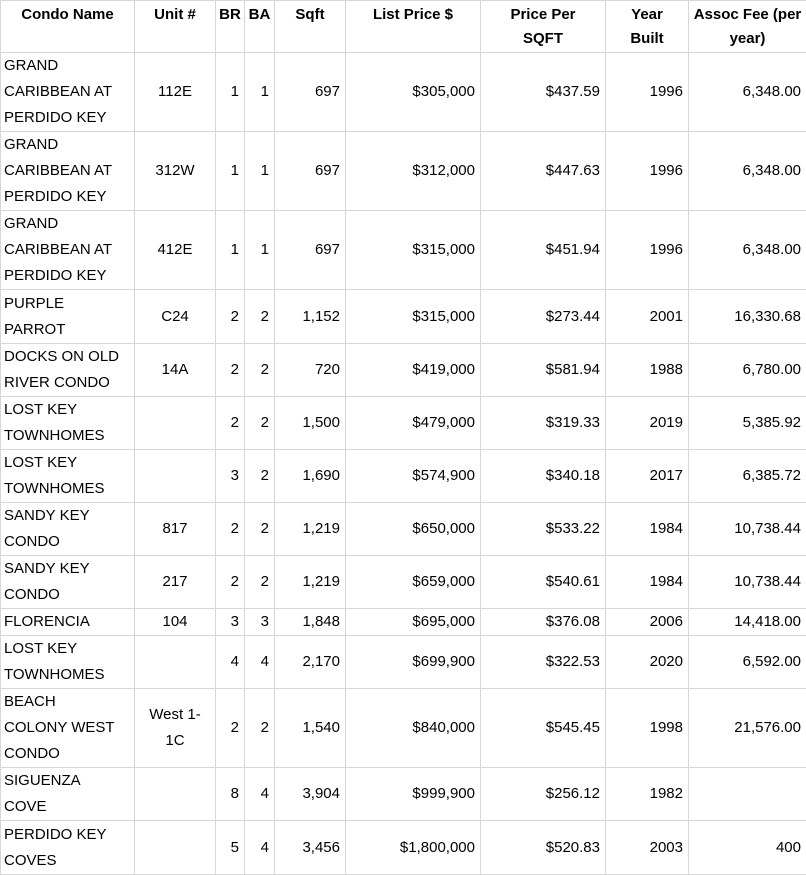 This screenshot has width=806, height=875. I want to click on cell-ba: 4, so click(260, 662).